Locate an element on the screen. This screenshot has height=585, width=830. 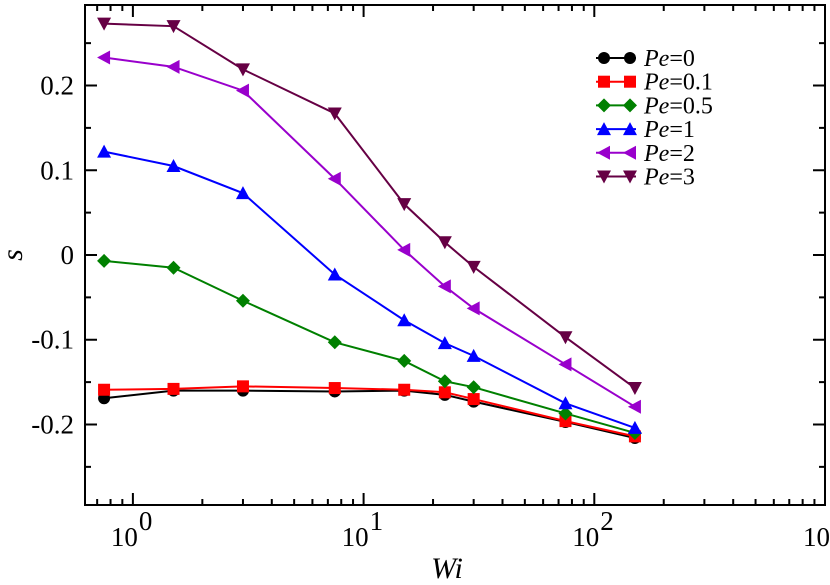
legend-entry: Pe=0.5 is located at coordinates (654, 106).